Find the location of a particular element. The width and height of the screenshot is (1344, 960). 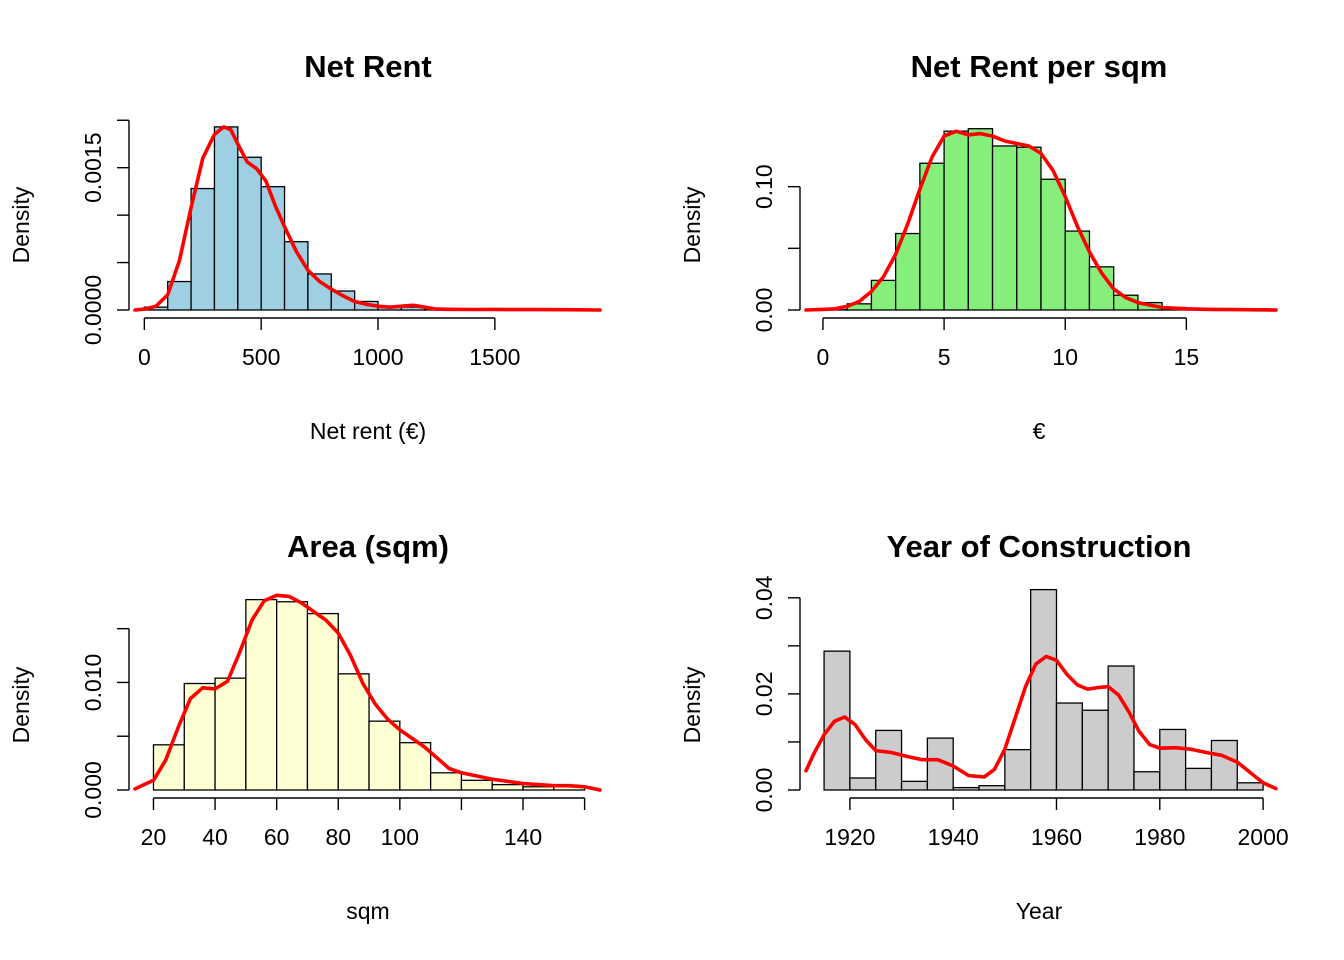

area-x-tick-label-2: 60 is located at coordinates (277, 837).